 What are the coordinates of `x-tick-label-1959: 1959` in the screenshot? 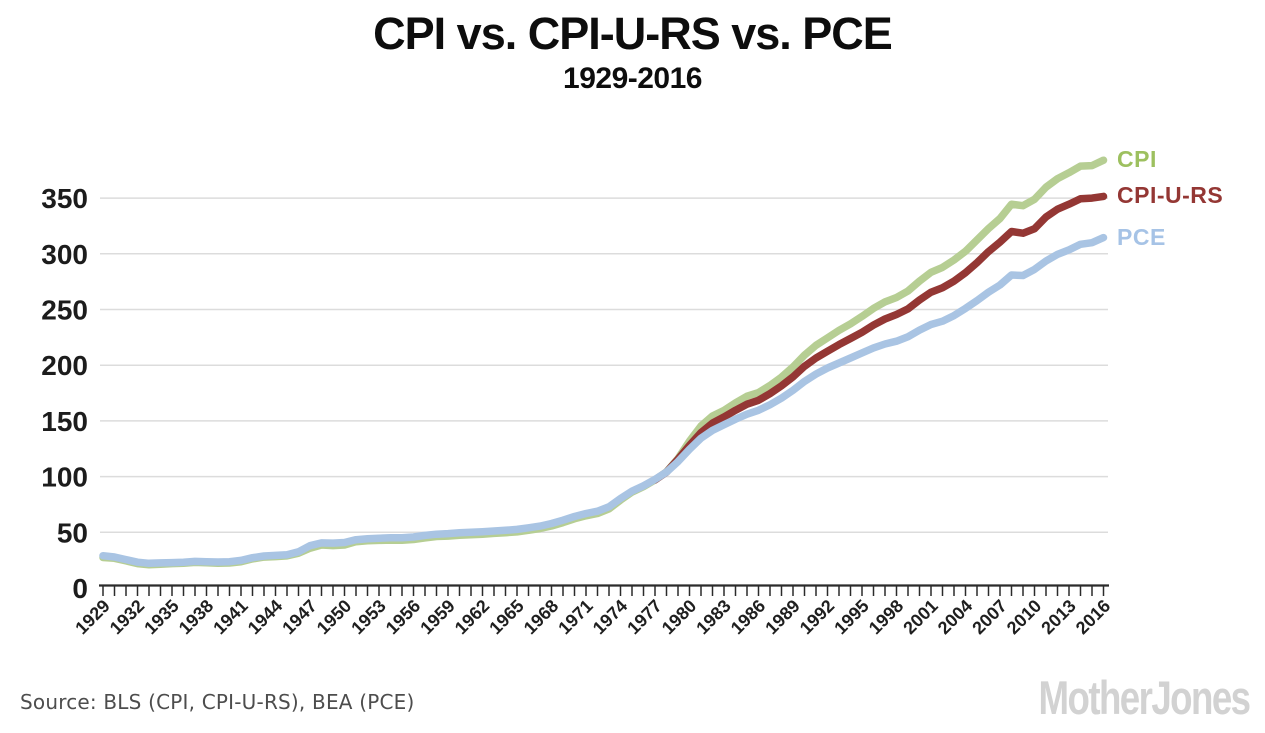 It's located at (437, 617).